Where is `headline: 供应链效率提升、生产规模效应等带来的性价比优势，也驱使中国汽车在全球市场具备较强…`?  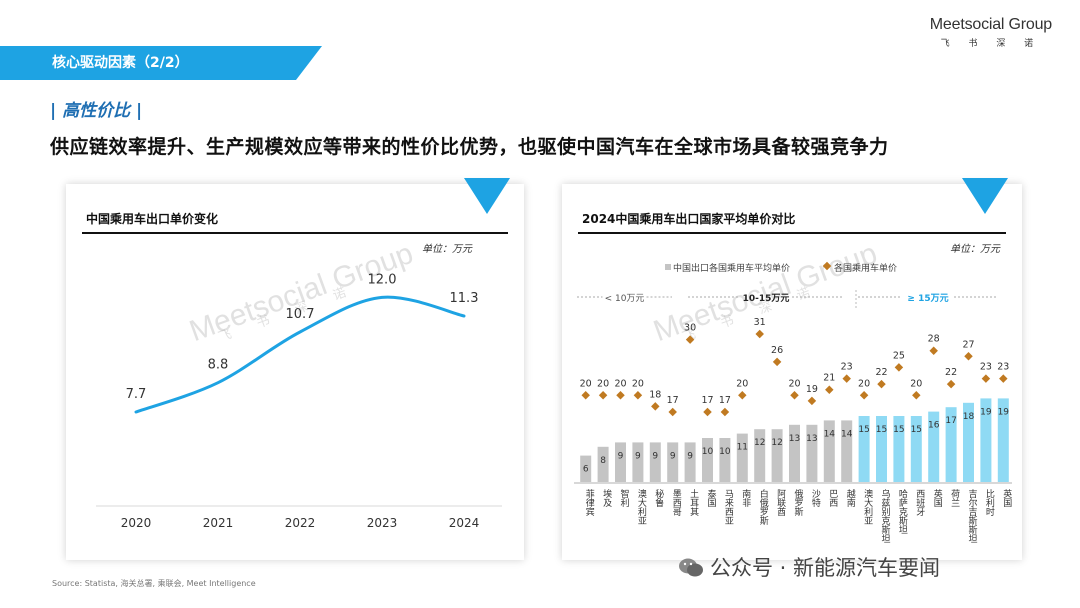 headline: 供应链效率提升、生产规模效应等带来的性价比优势，也驱使中国汽车在全球市场具备较强… is located at coordinates (469, 147).